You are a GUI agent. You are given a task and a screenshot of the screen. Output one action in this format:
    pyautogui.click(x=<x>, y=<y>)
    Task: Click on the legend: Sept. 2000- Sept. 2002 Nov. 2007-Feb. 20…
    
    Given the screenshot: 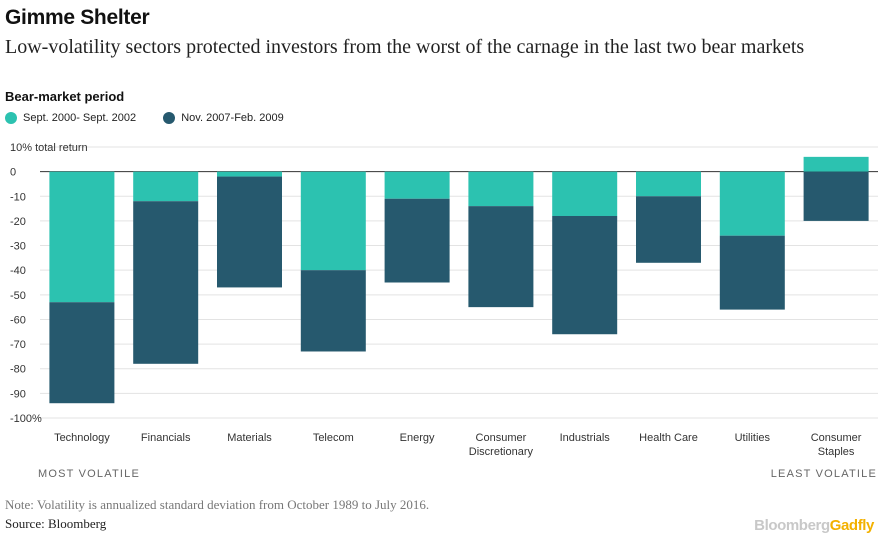 What is the action you would take?
    pyautogui.click(x=156, y=119)
    